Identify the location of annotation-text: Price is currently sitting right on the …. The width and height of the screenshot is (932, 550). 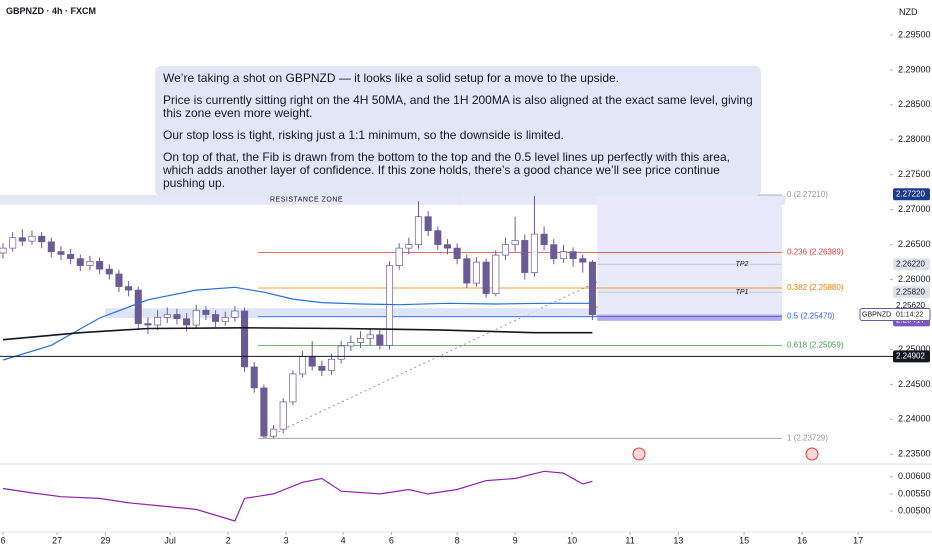
(458, 106).